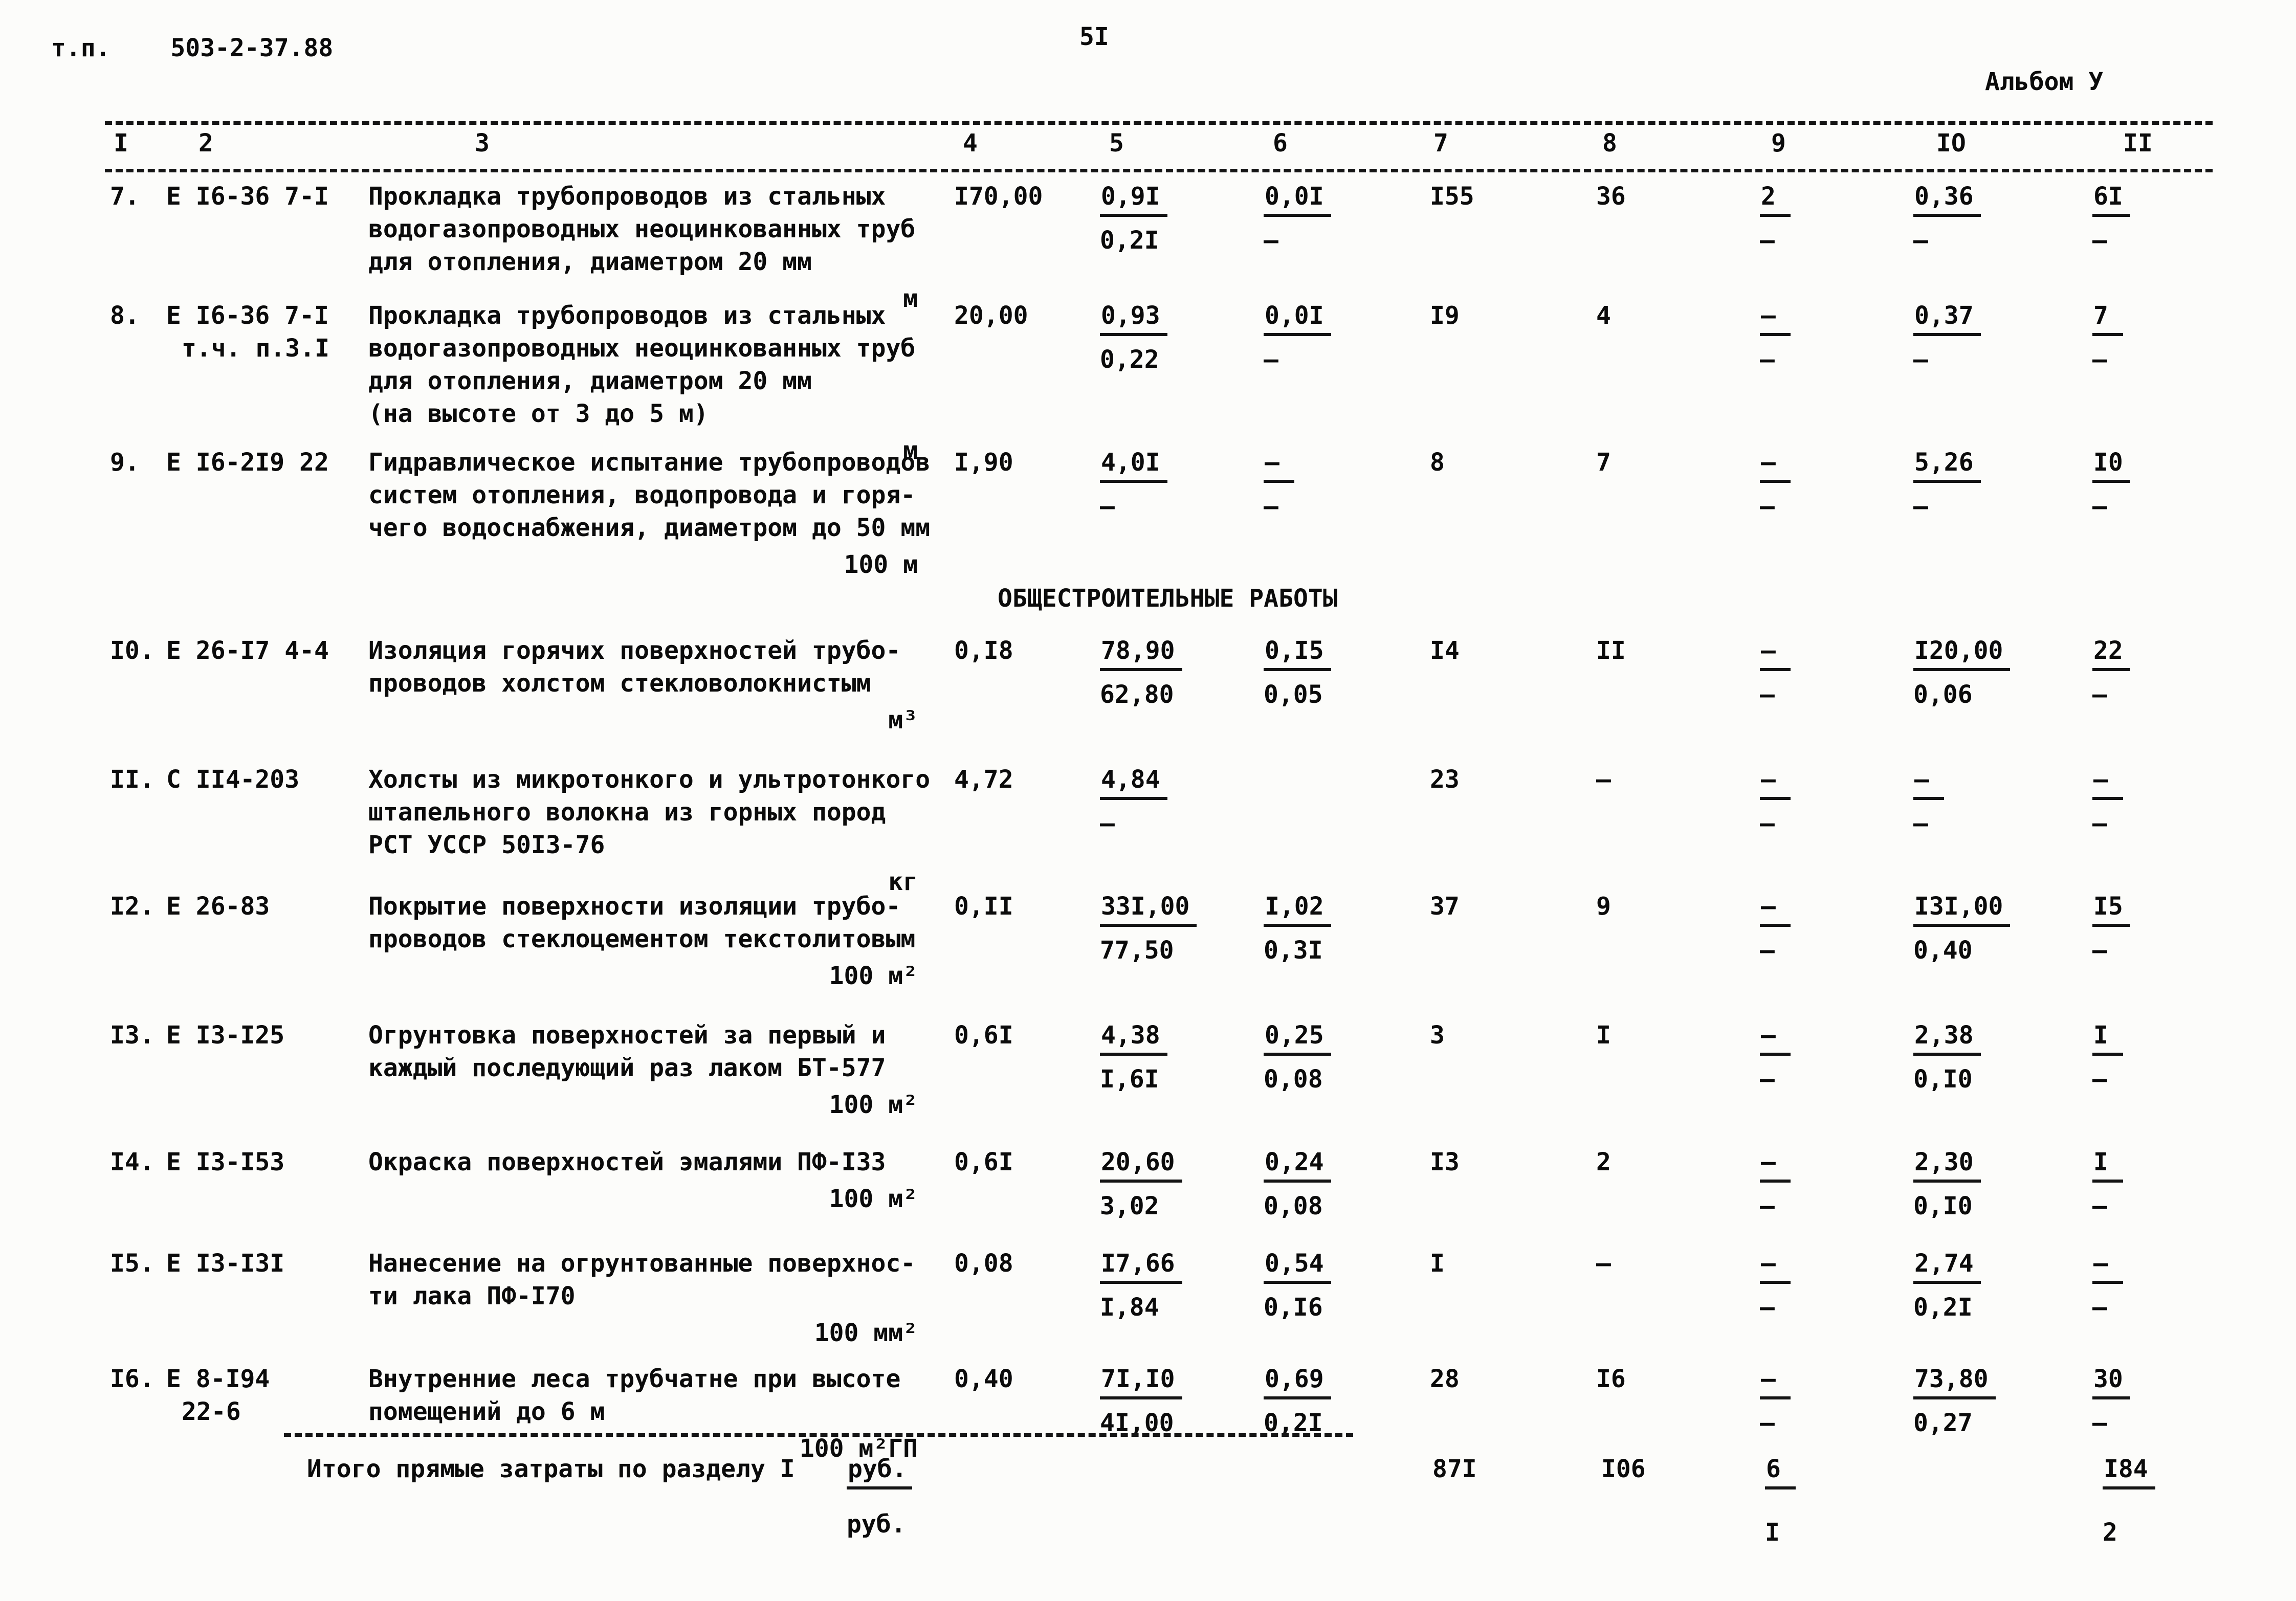 Image resolution: width=2296 pixels, height=1601 pixels. What do you see at coordinates (876, 1524) in the screenshot?
I see `totals-unit-bottom: руб.` at bounding box center [876, 1524].